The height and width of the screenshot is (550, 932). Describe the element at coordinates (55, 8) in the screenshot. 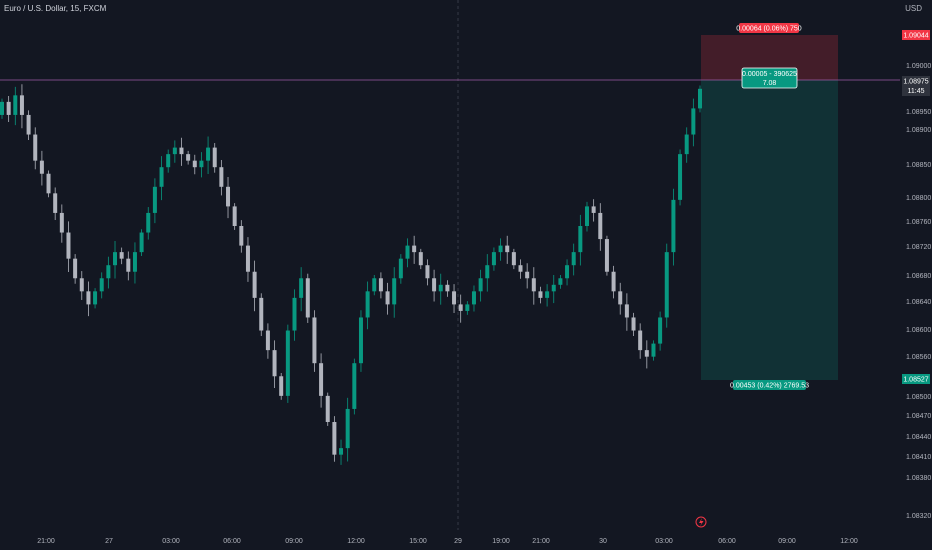

I see `chart-title: Euro / U.S. Dollar, 15, FXCM` at that location.